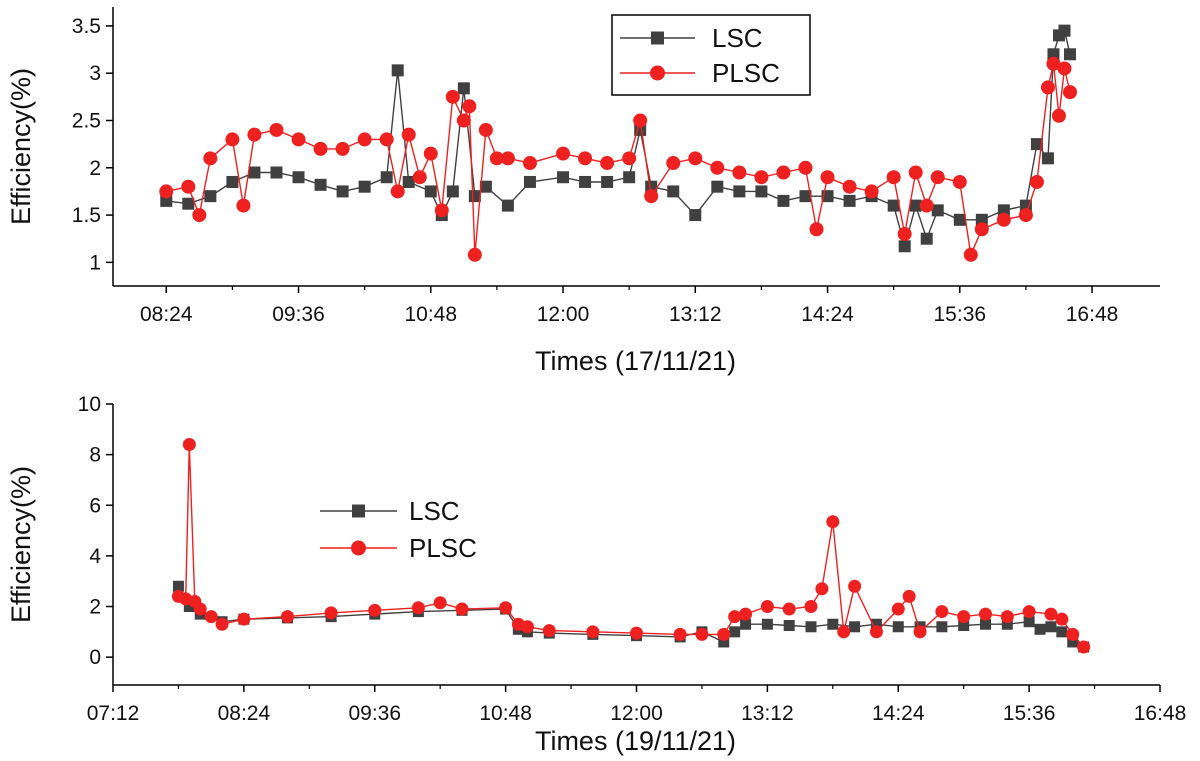 The height and width of the screenshot is (761, 1200). What do you see at coordinates (505, 713) in the screenshot?
I see `chart-bottom-x-tick-label: 10:48` at bounding box center [505, 713].